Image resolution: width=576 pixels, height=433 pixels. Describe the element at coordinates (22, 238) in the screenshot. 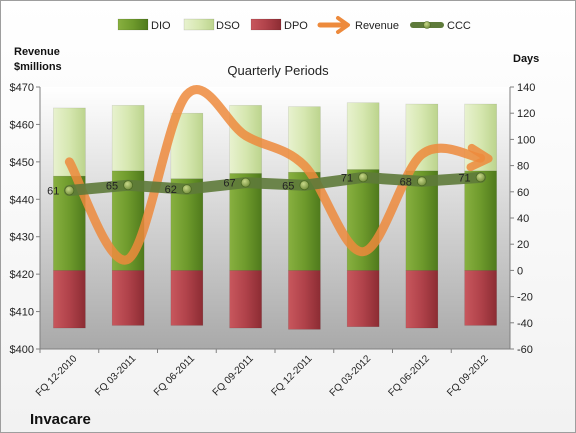

I see `left-tick-label-3: $430` at that location.